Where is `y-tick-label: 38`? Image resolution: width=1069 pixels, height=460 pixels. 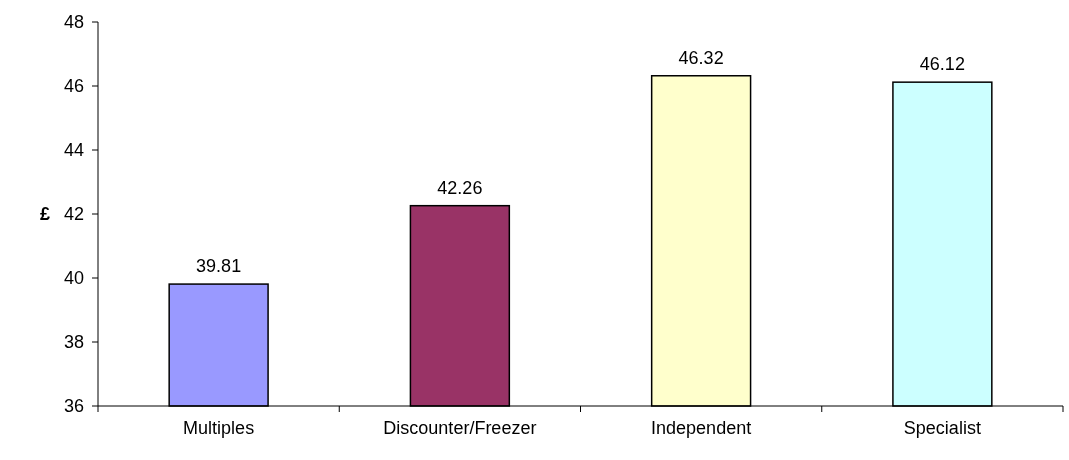 y-tick-label: 38 is located at coordinates (73, 342).